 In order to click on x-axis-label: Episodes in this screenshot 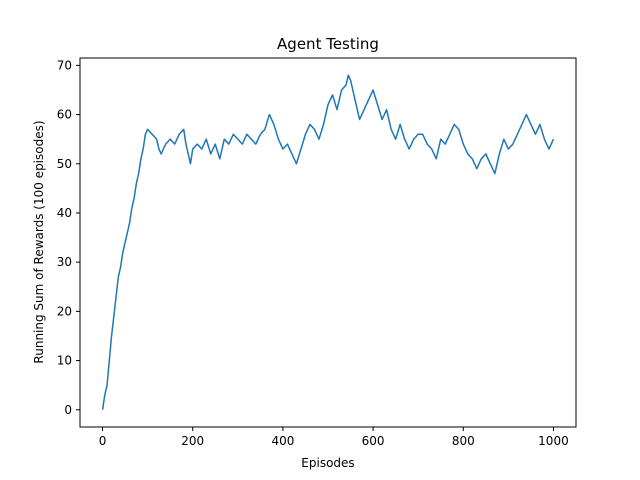, I will do `click(327, 463)`.